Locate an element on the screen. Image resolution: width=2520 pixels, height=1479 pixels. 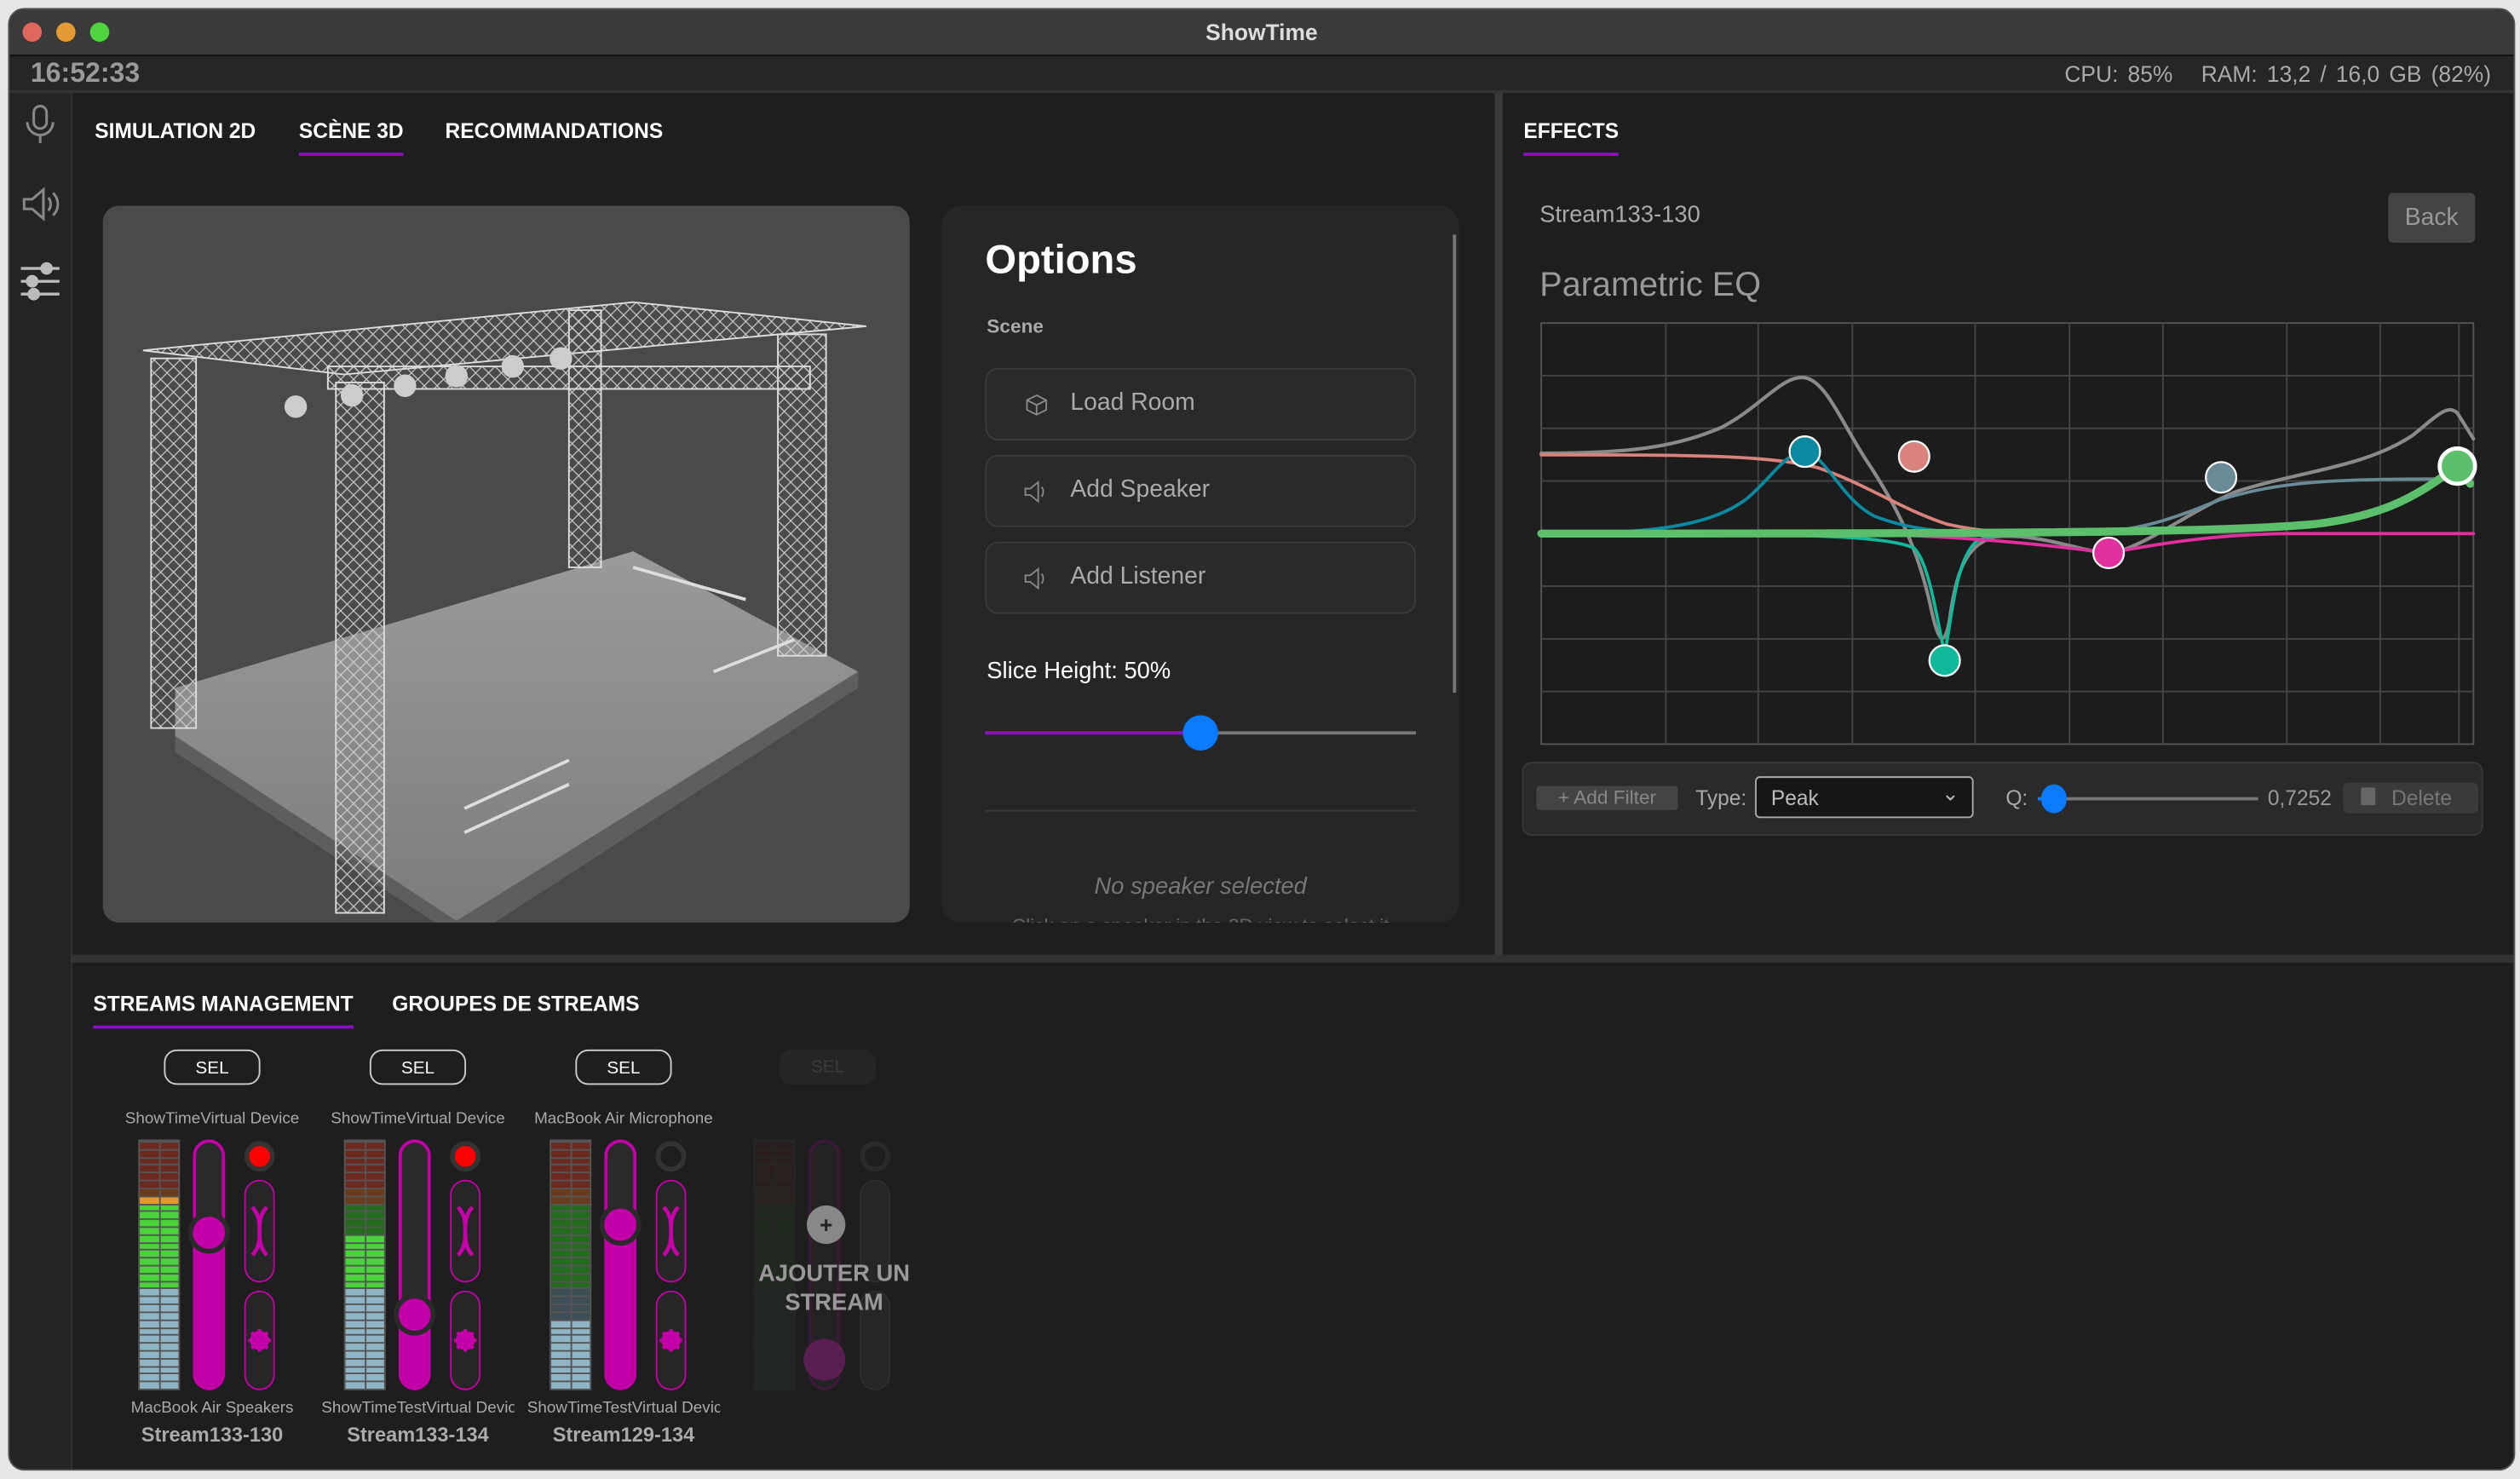
ghost-meter is located at coordinates (775, 1265).